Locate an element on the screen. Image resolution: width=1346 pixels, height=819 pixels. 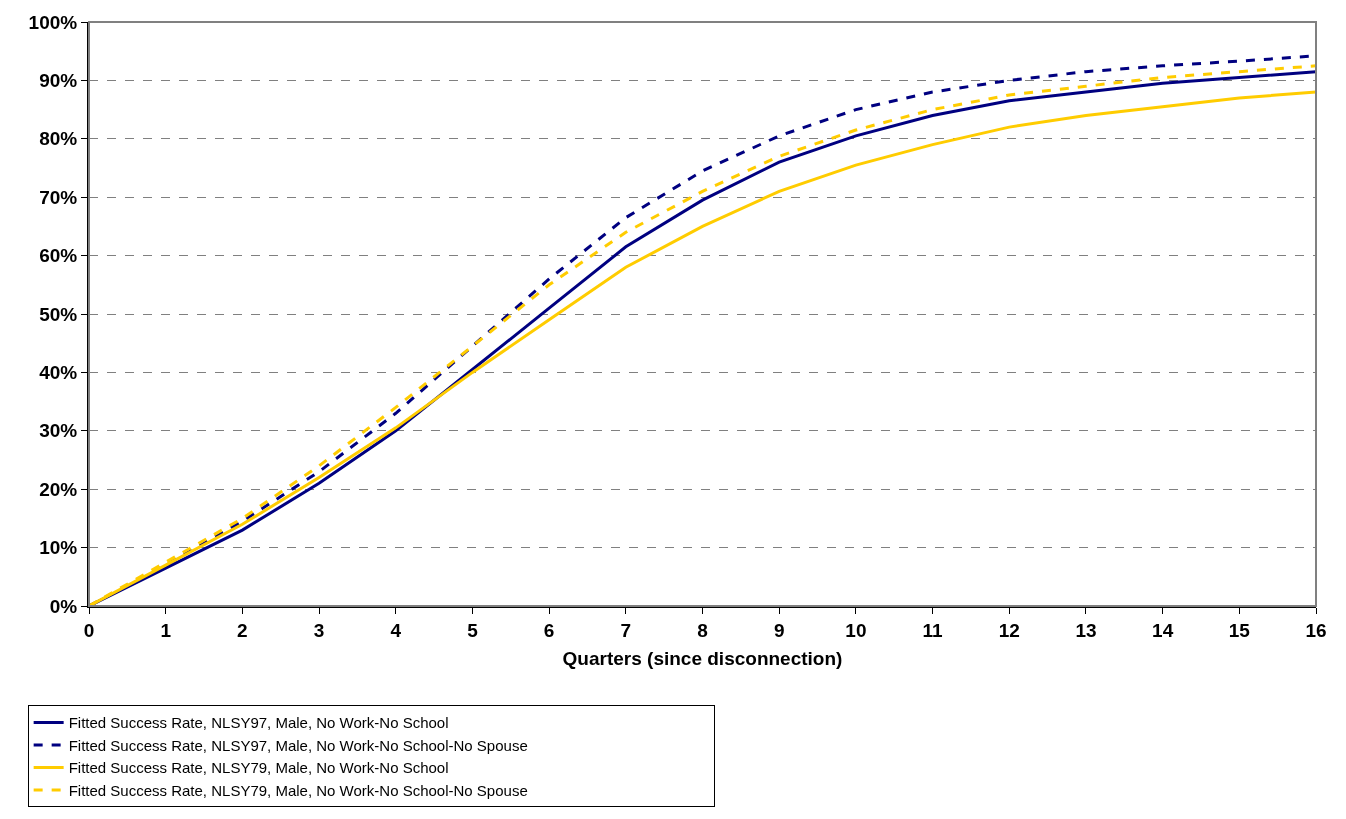
x-tick-label: 16 is located at coordinates (1316, 630).